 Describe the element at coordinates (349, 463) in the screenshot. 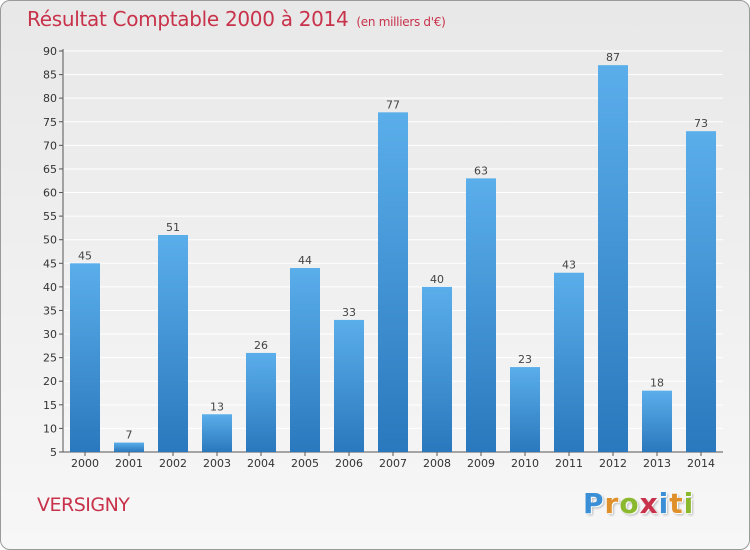

I see `x-tick-label: 2006` at that location.